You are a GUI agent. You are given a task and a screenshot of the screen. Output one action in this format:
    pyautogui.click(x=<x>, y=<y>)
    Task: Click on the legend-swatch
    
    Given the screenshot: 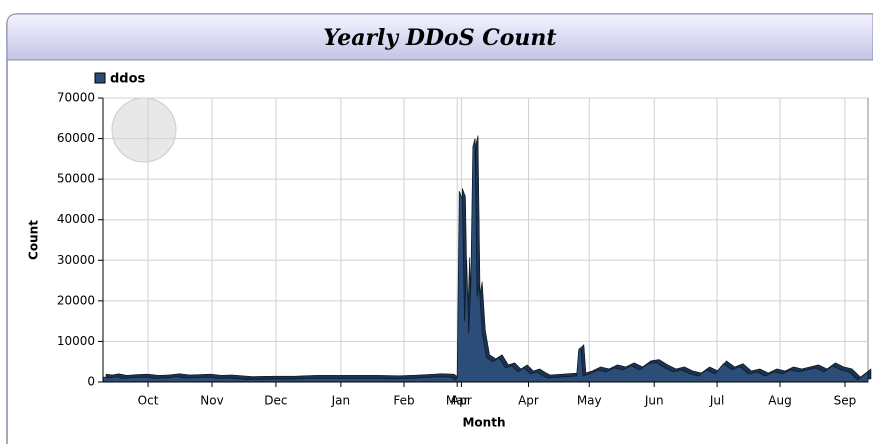 What is the action you would take?
    pyautogui.click(x=100, y=78)
    